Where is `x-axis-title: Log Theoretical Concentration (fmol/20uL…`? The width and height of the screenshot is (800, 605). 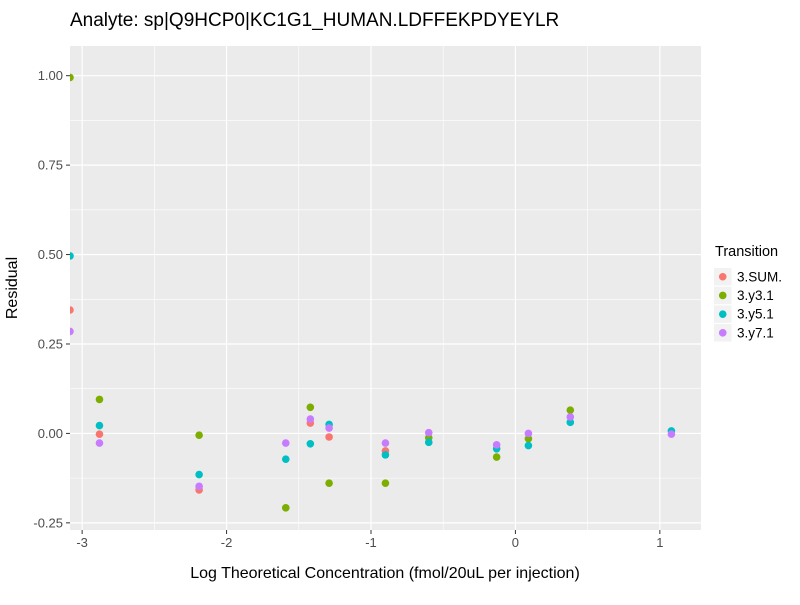 x-axis-title: Log Theoretical Concentration (fmol/20uL… is located at coordinates (385, 573).